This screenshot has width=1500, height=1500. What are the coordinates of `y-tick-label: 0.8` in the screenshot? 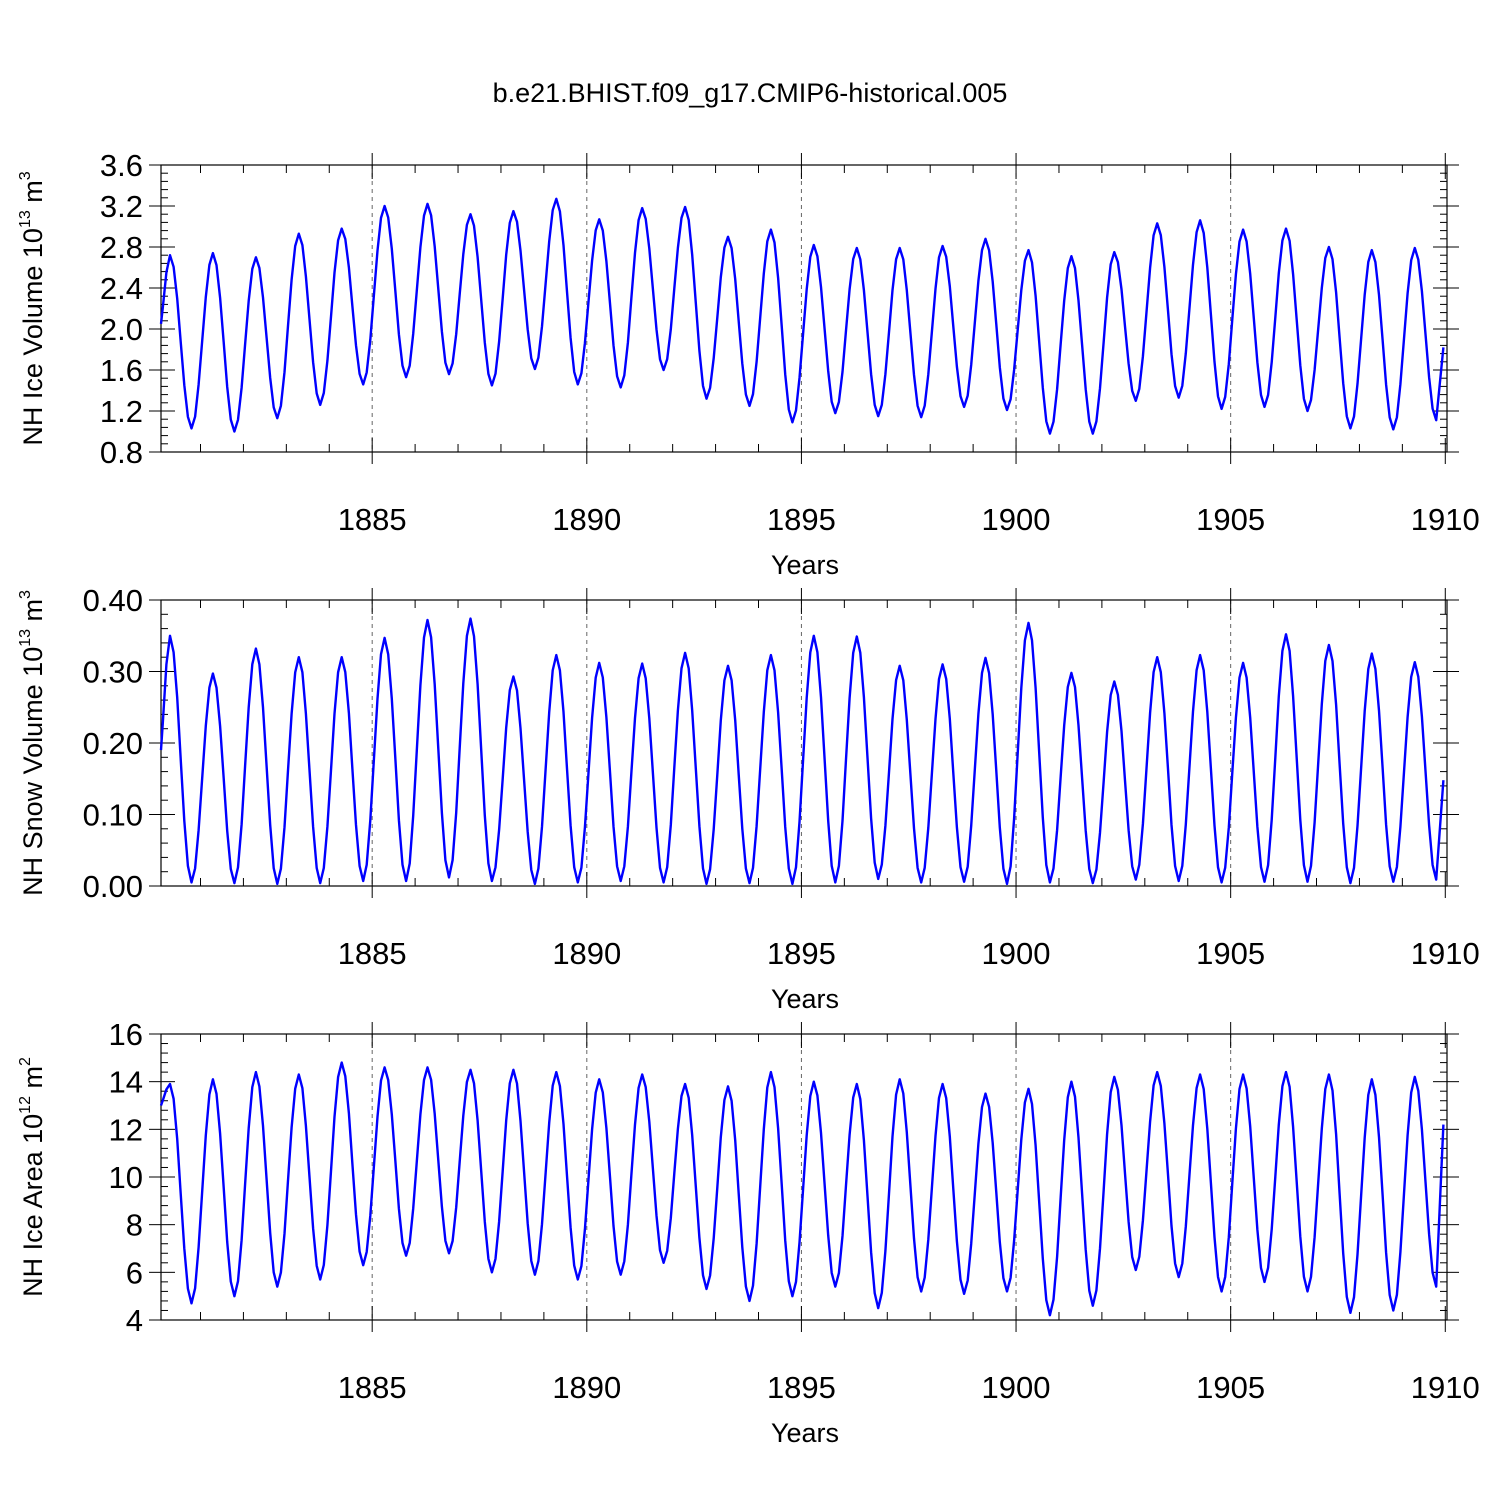 It's located at (121, 452).